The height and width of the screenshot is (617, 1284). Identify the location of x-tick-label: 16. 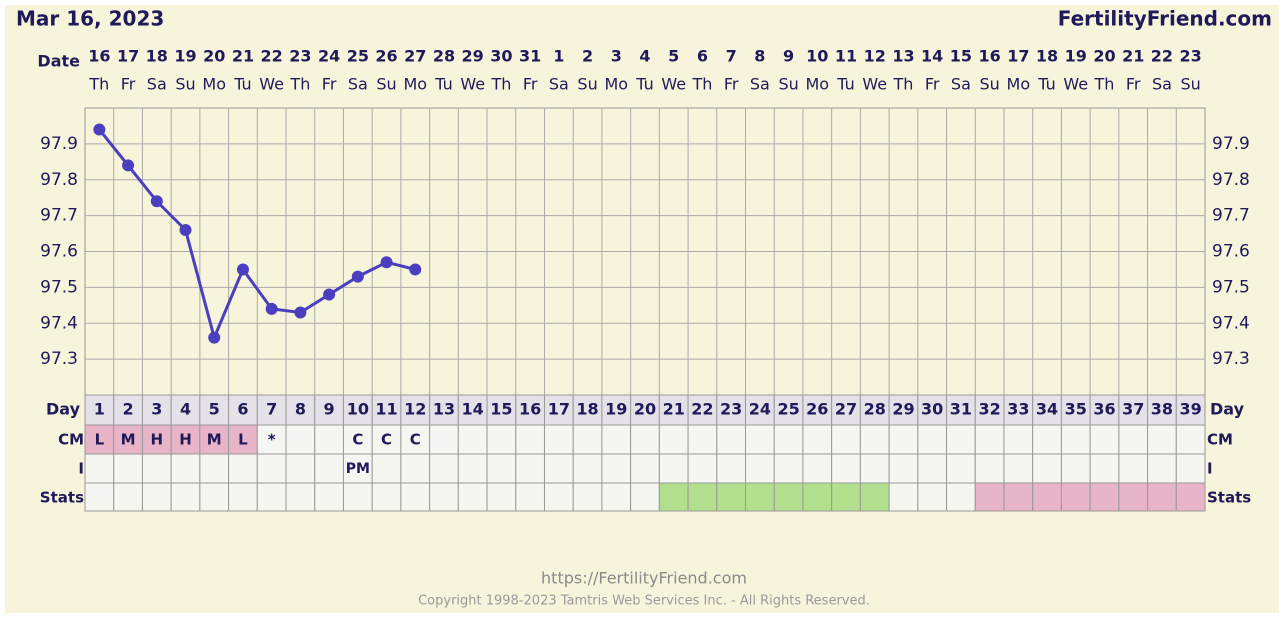
(989, 56).